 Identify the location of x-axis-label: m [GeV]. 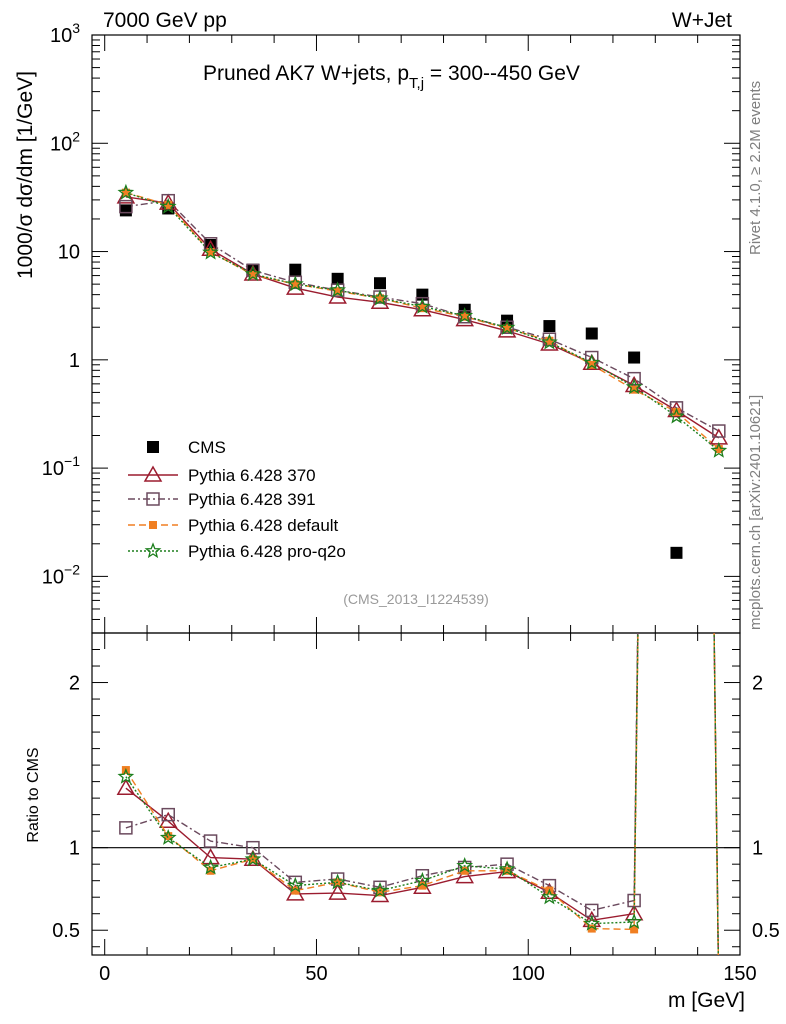
(706, 1000).